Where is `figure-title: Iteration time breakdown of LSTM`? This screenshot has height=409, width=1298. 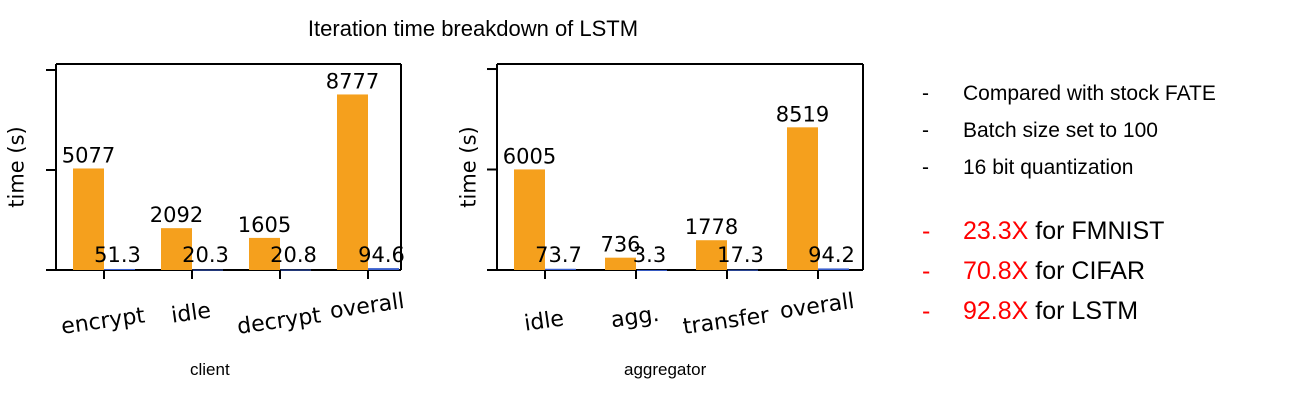
figure-title: Iteration time breakdown of LSTM is located at coordinates (473, 28).